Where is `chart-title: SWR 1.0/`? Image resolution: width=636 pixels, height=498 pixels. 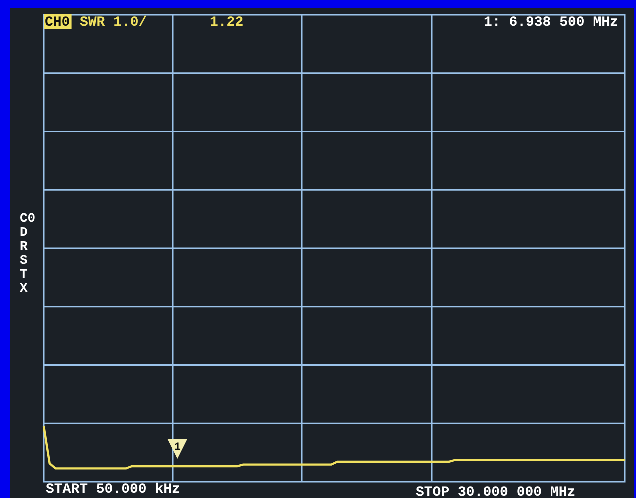
chart-title: SWR 1.0/ is located at coordinates (114, 23).